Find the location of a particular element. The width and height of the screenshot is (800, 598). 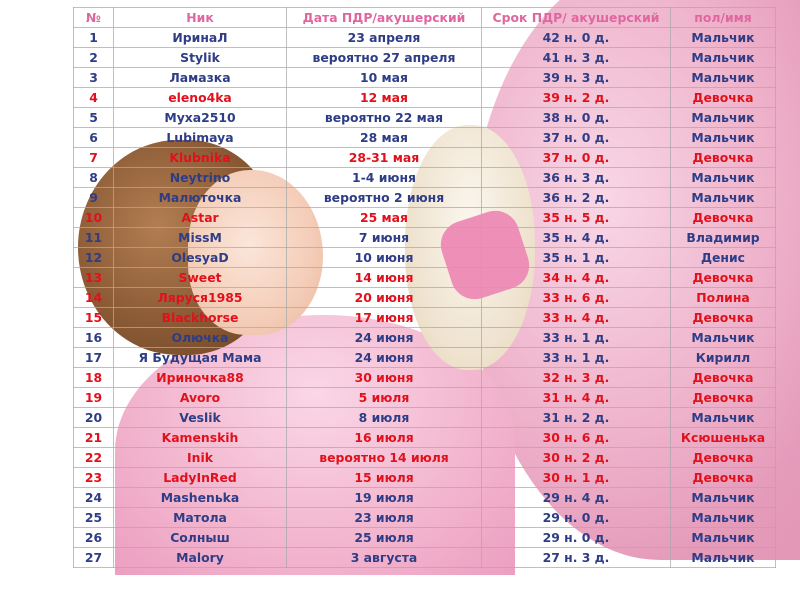

row-term: 39 н. 3 д. is located at coordinates (576, 77).